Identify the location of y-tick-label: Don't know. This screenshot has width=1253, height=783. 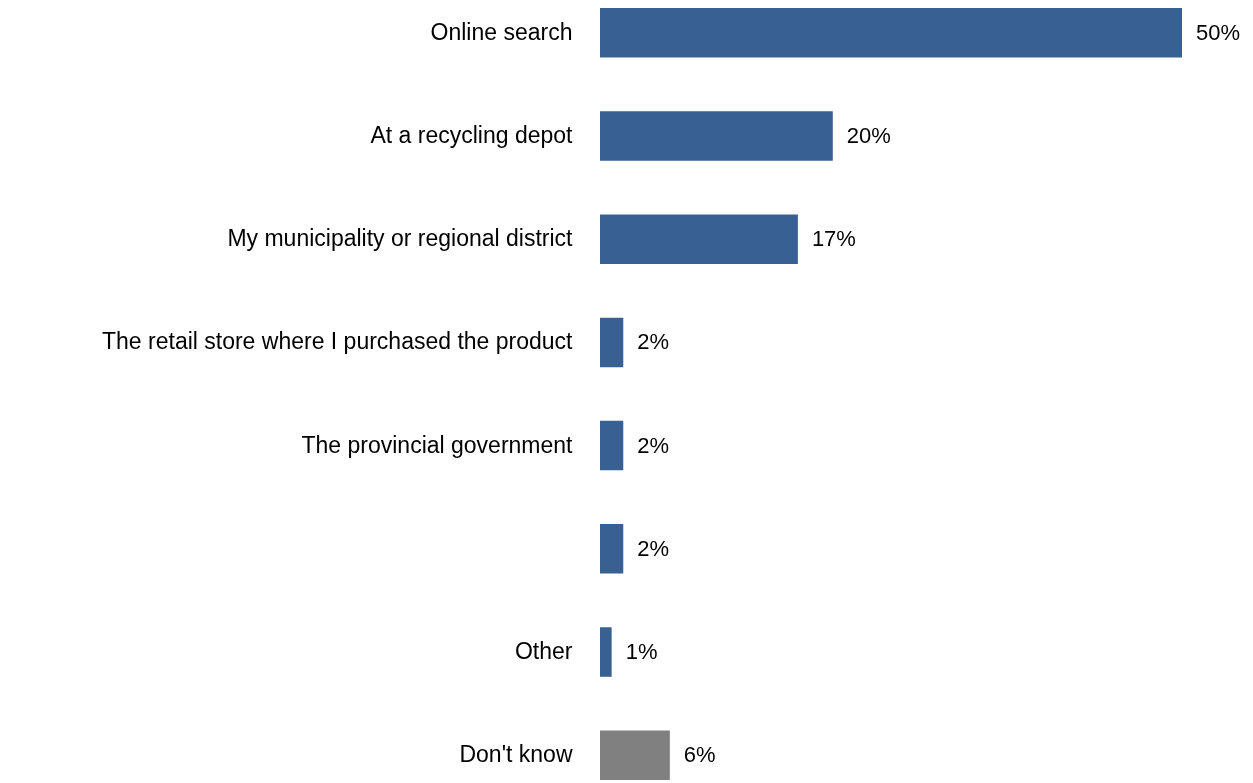
(516, 754).